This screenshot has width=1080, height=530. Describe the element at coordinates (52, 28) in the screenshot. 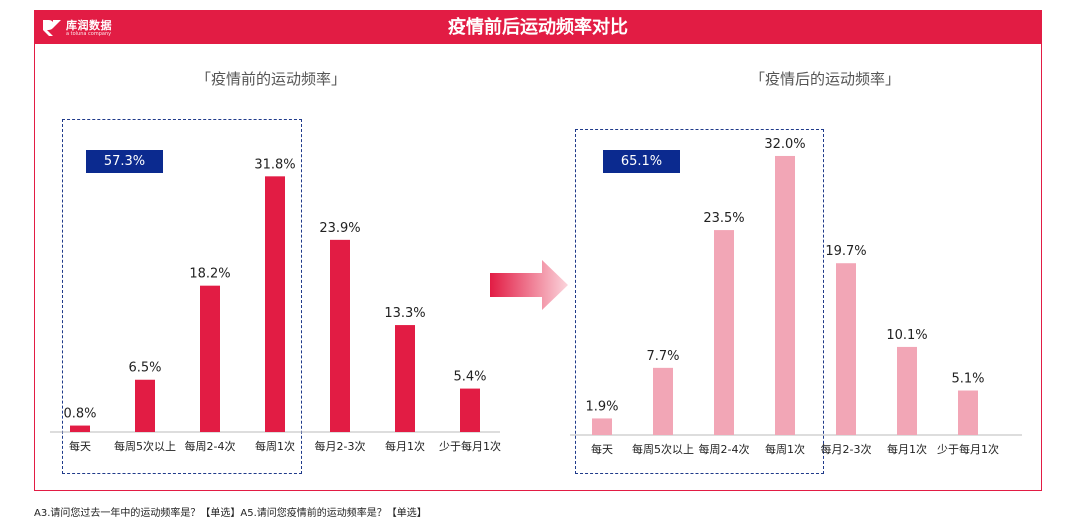

I see `logo-icon` at that location.